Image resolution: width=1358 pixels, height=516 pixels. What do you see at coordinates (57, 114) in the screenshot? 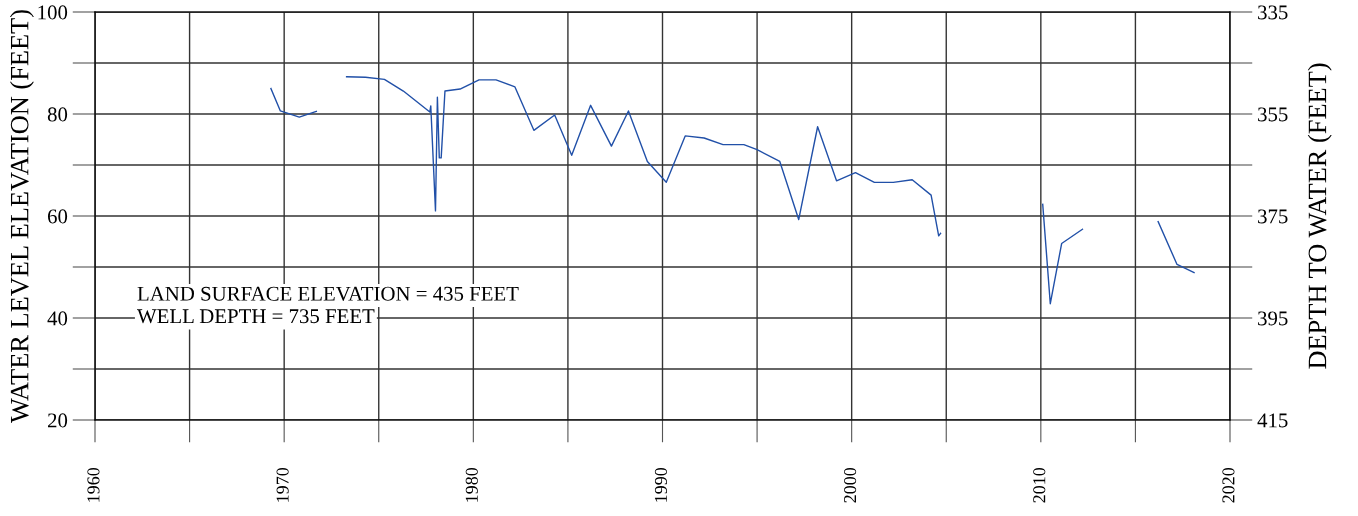
I see `y-tick-label: 80` at bounding box center [57, 114].